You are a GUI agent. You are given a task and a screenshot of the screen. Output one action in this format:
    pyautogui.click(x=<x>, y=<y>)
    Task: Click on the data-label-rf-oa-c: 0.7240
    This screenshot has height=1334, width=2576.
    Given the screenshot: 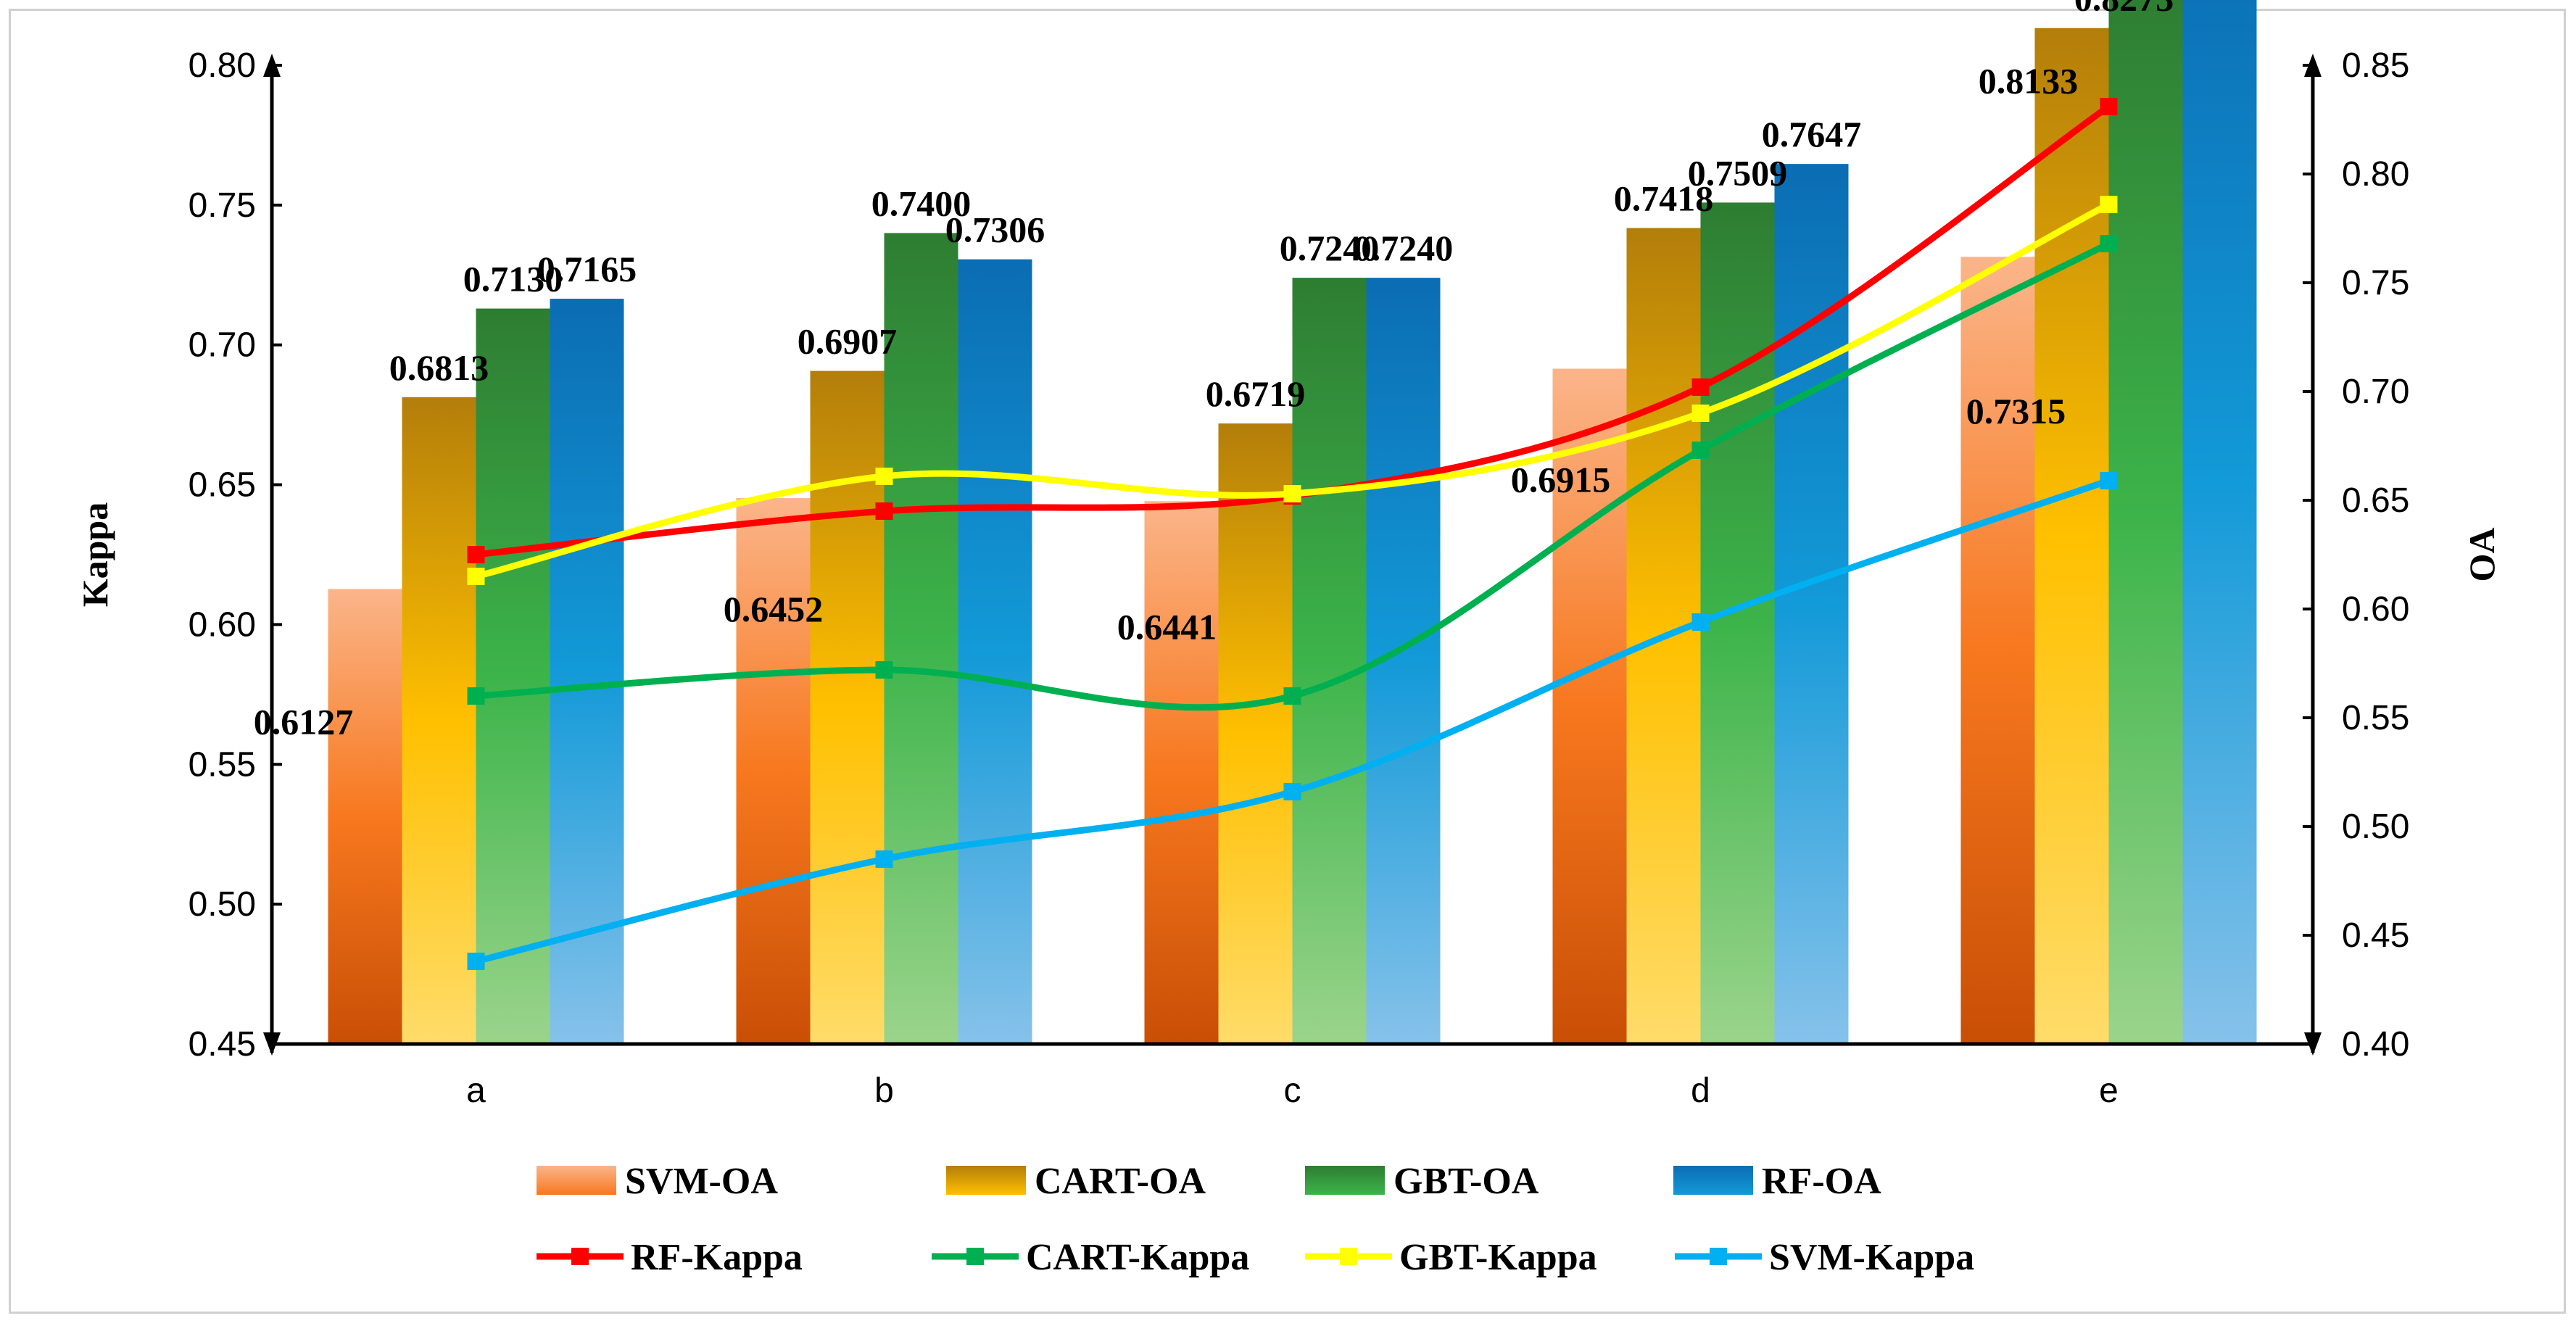 What is the action you would take?
    pyautogui.click(x=1404, y=248)
    